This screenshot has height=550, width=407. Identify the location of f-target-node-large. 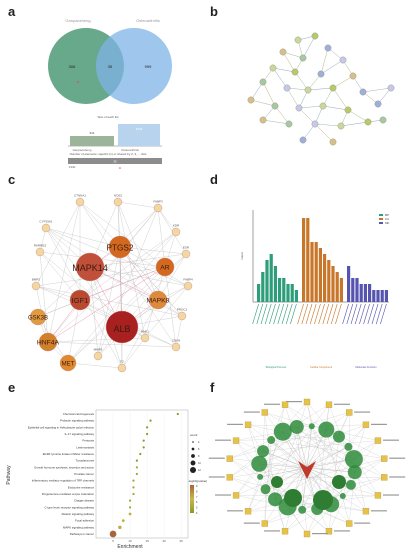
(339, 482).